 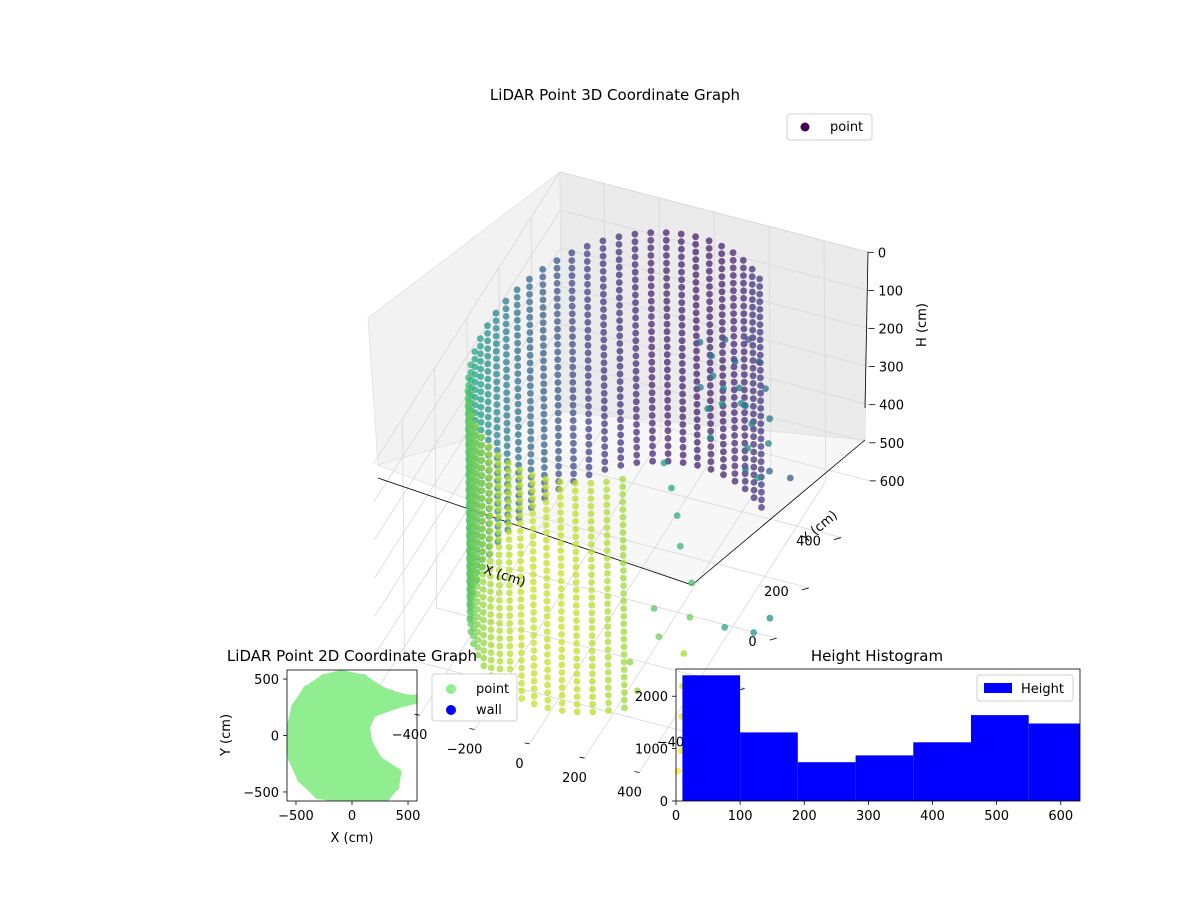 I want to click on grid-line-z, so click(x=622, y=508).